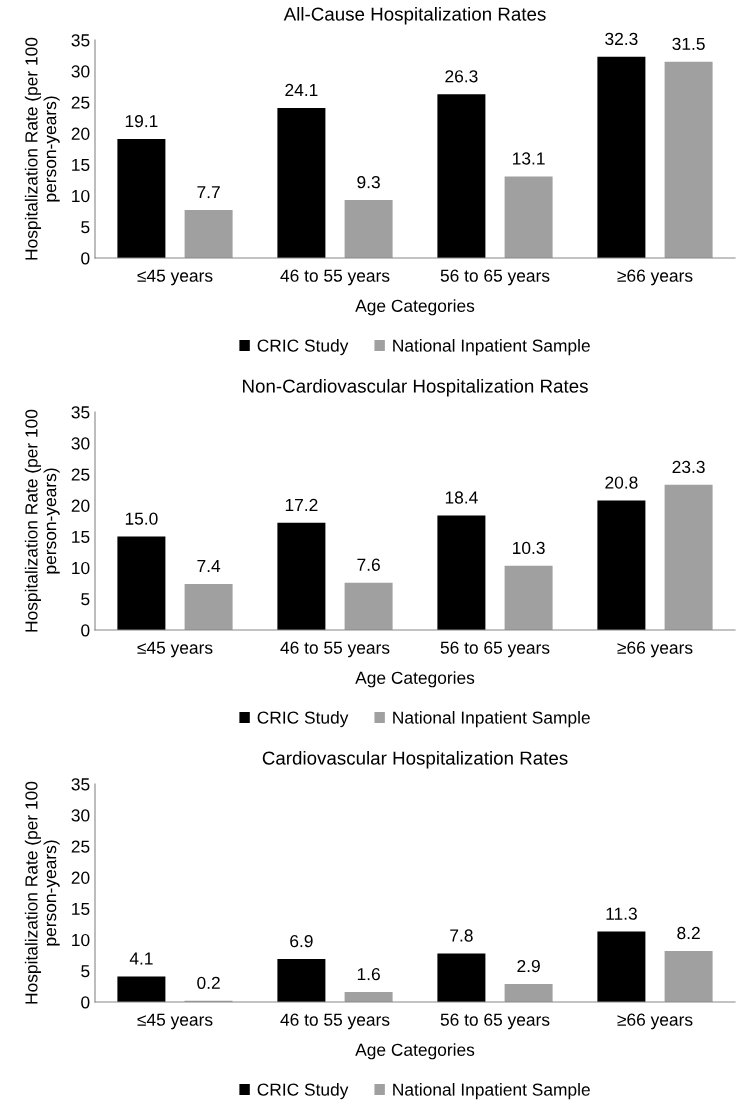 Image resolution: width=751 pixels, height=1116 pixels. Describe the element at coordinates (208, 192) in the screenshot. I see `data-label: 7.7` at that location.